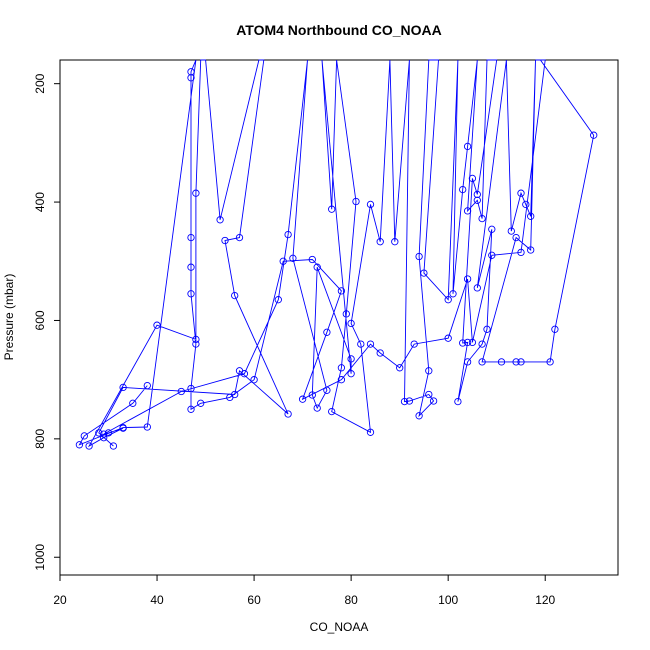 This screenshot has height=650, width=650. I want to click on y-axis-label: Pressure (mbar), so click(9, 317).